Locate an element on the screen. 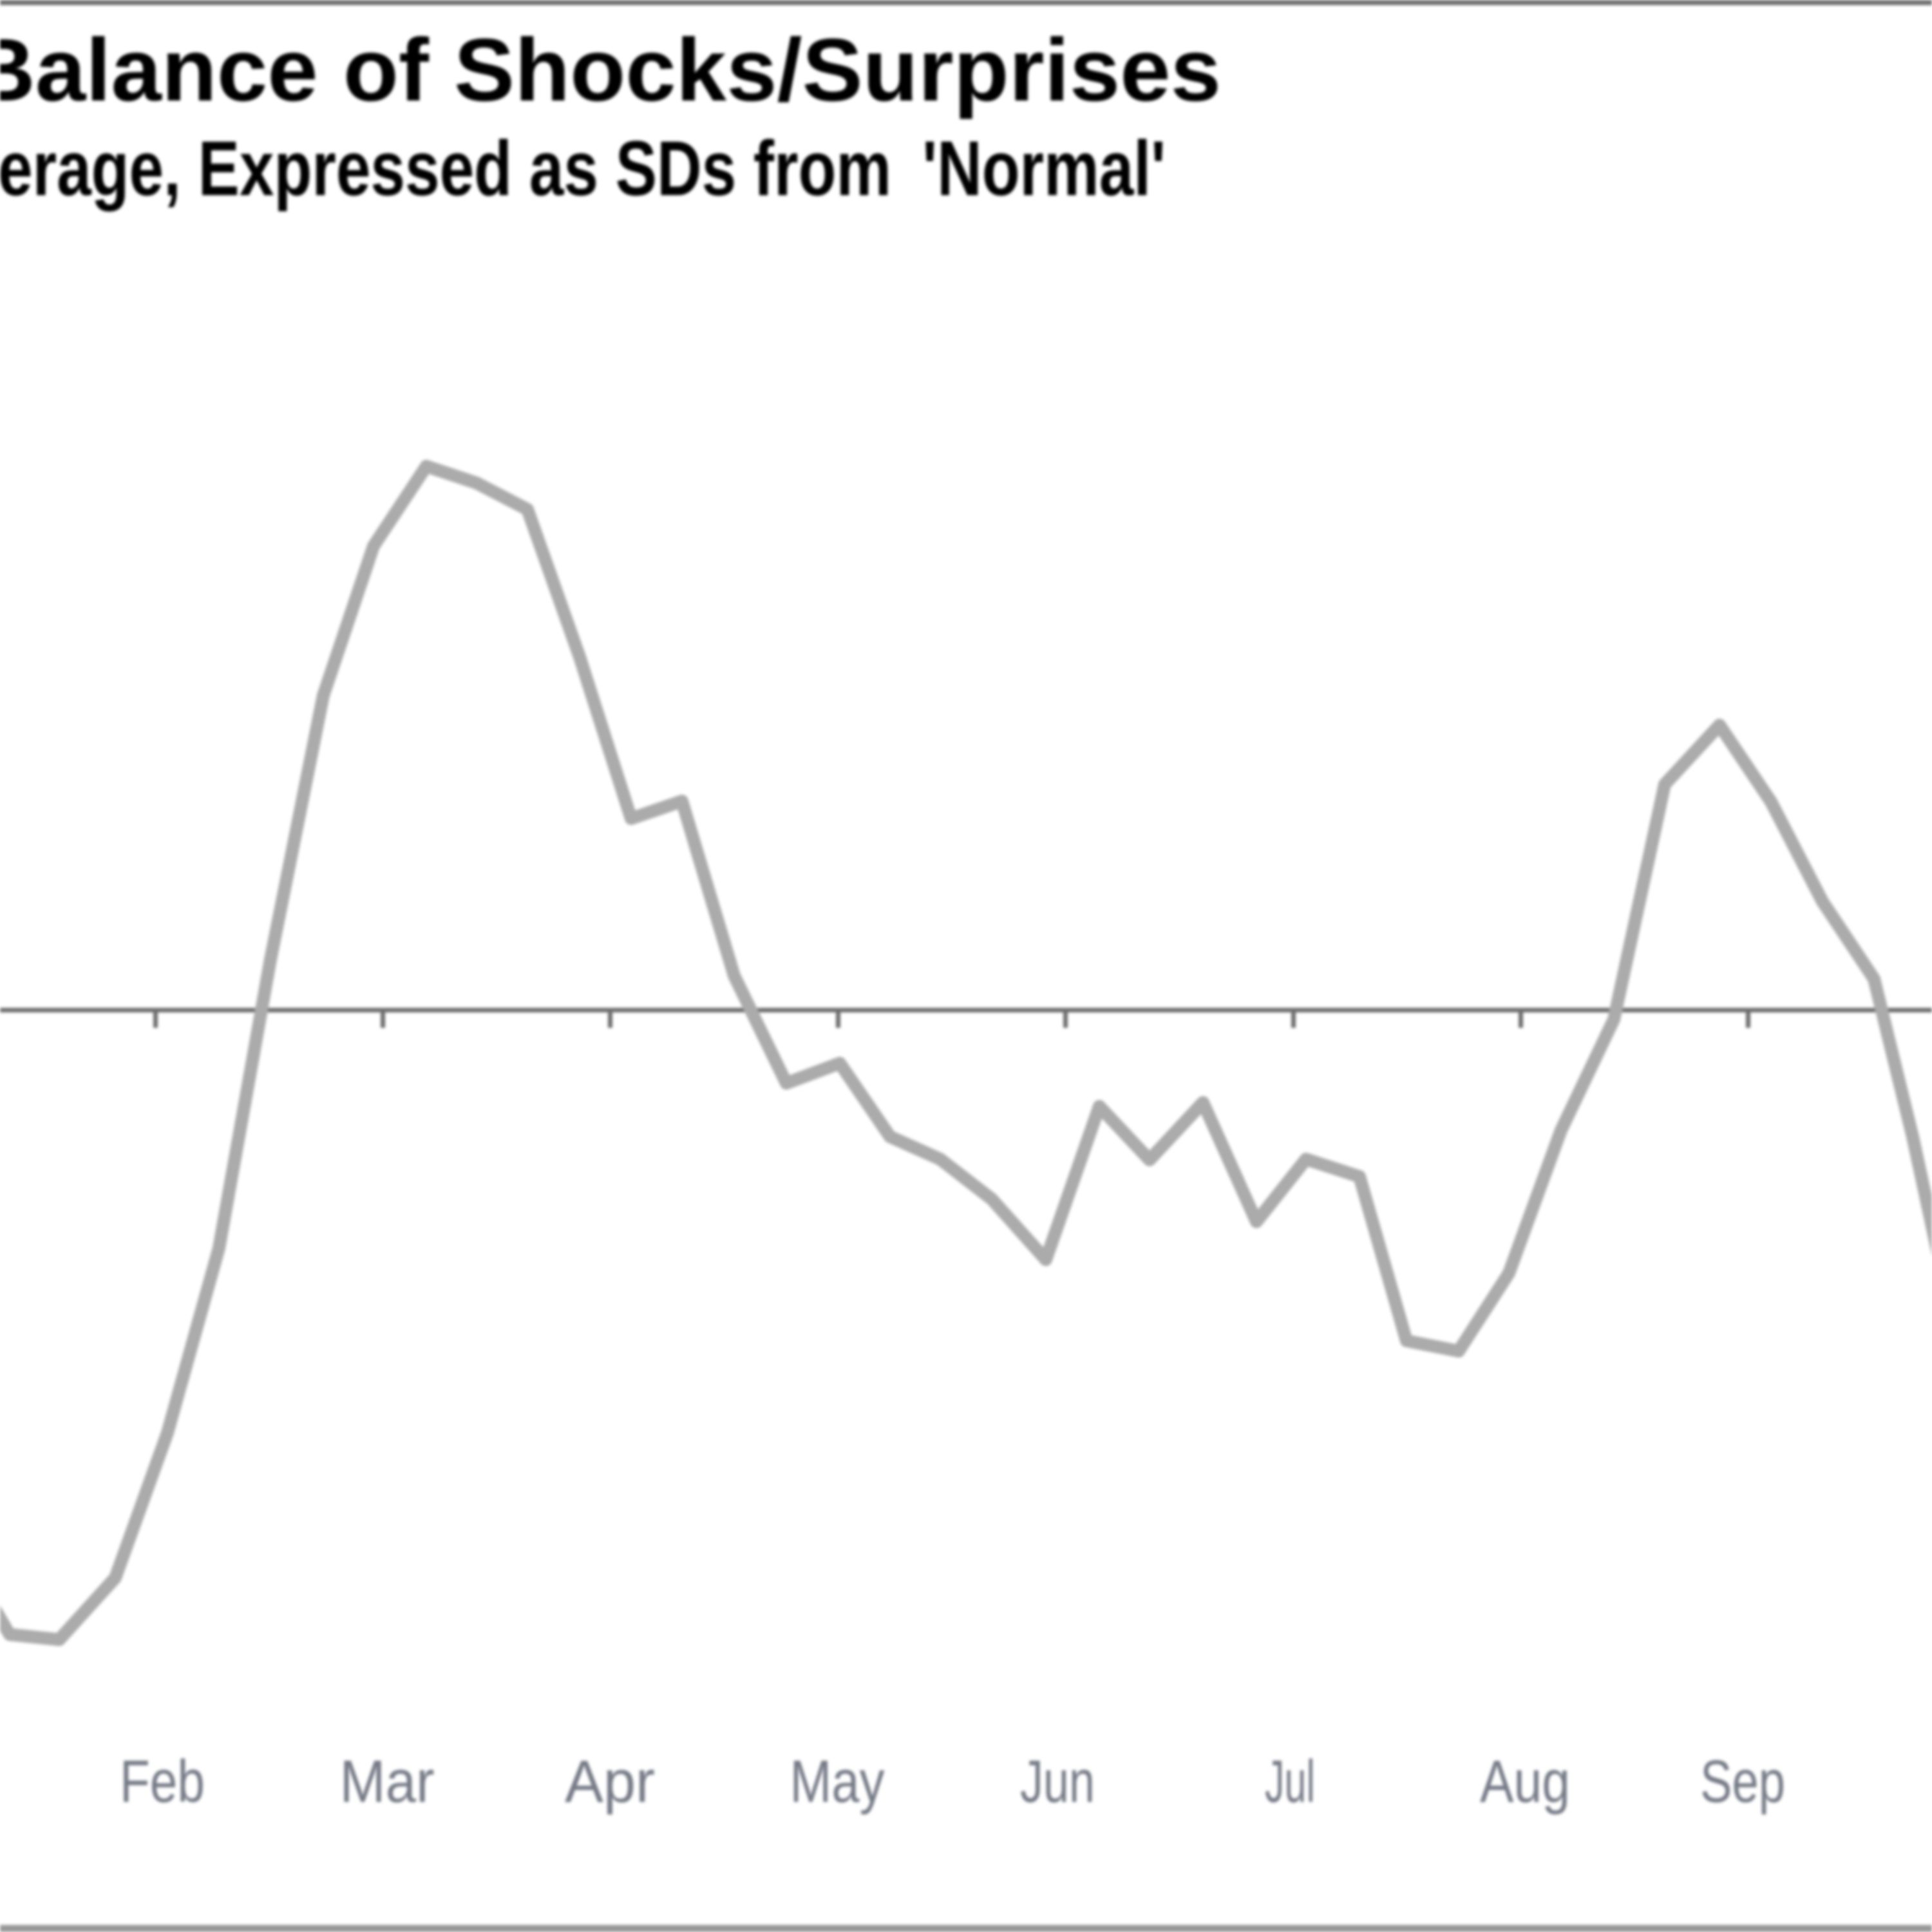 This screenshot has height=1932, width=1932. svg-text: Jul is located at coordinates (1290, 1781).